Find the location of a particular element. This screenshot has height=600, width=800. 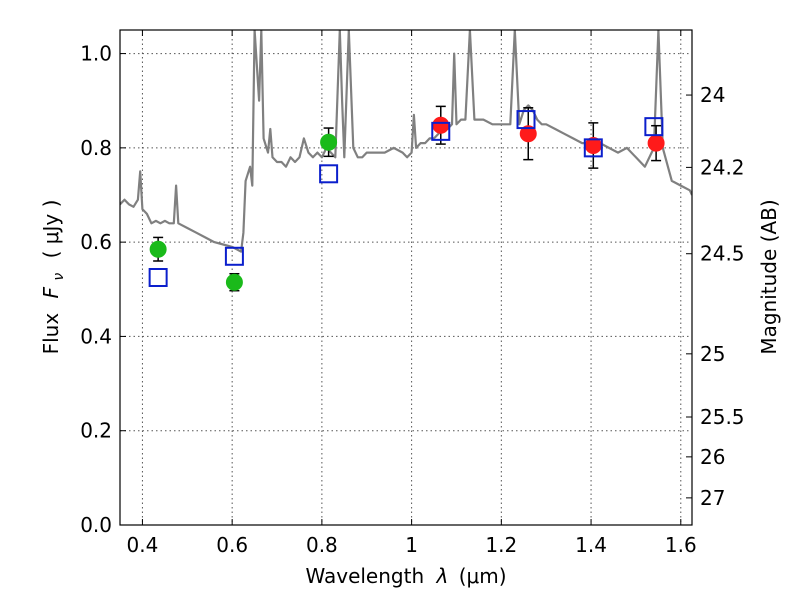

y-axis-title-symbol: F is located at coordinates (51, 292).